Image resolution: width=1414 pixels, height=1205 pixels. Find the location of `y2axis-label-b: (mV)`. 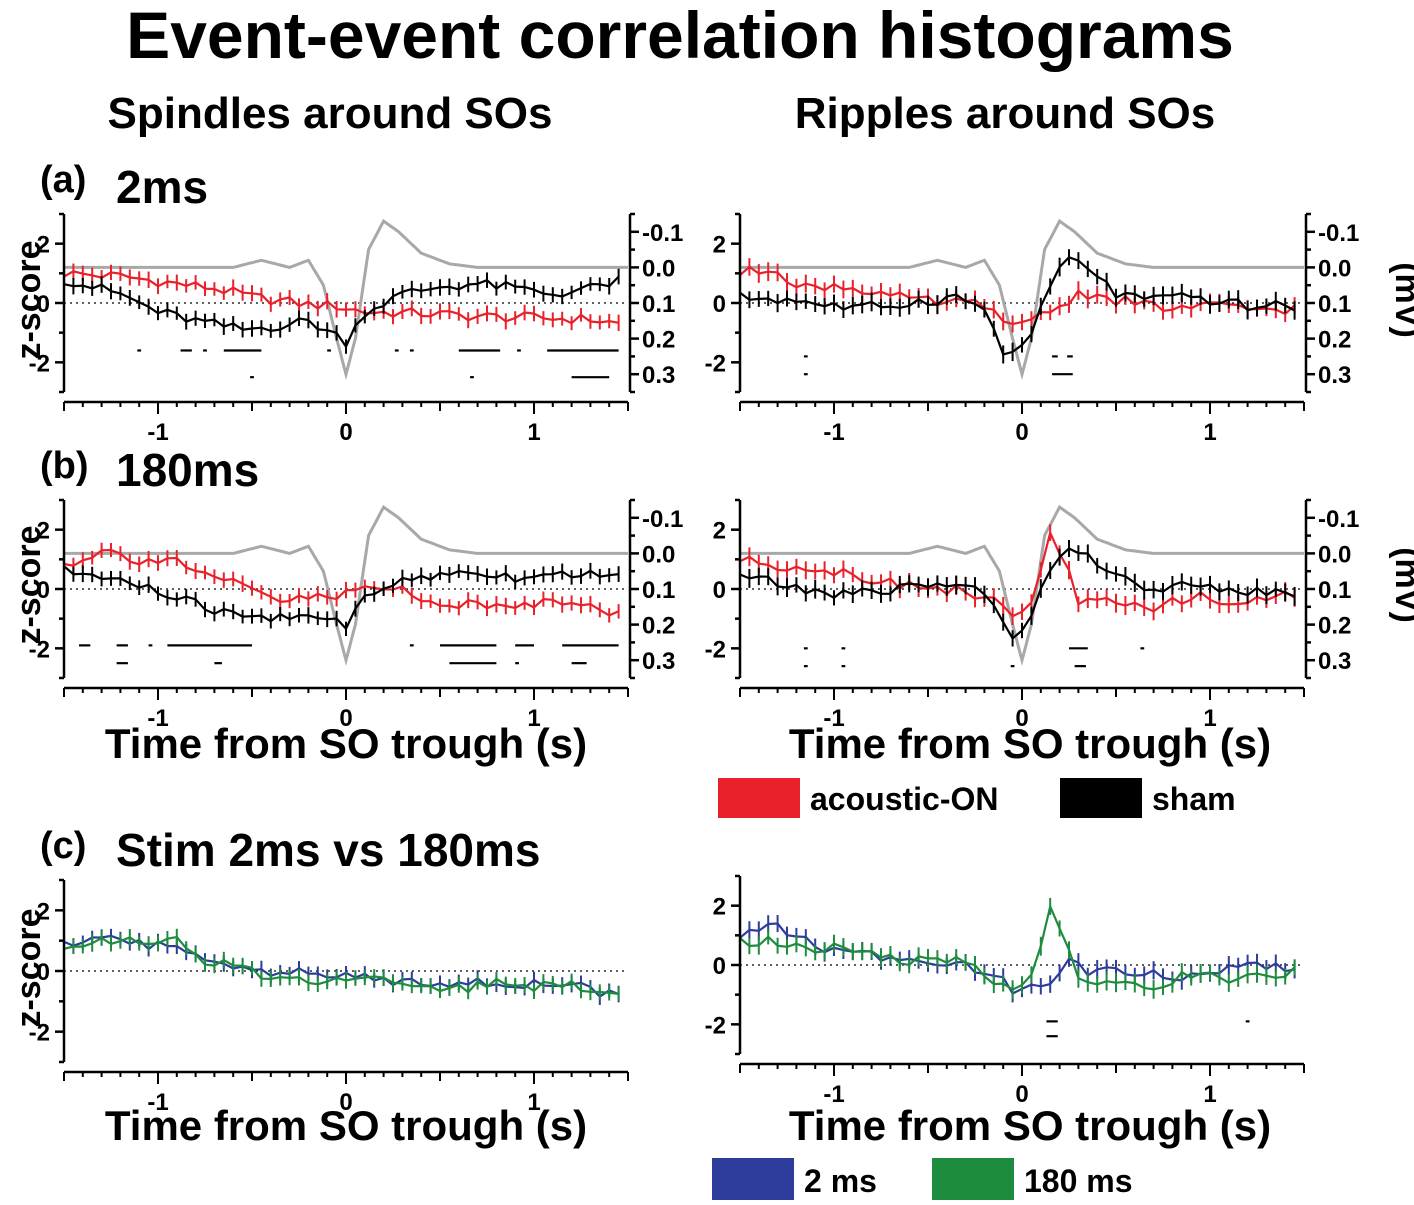

y2axis-label-b: (mV) is located at coordinates (1401, 585).